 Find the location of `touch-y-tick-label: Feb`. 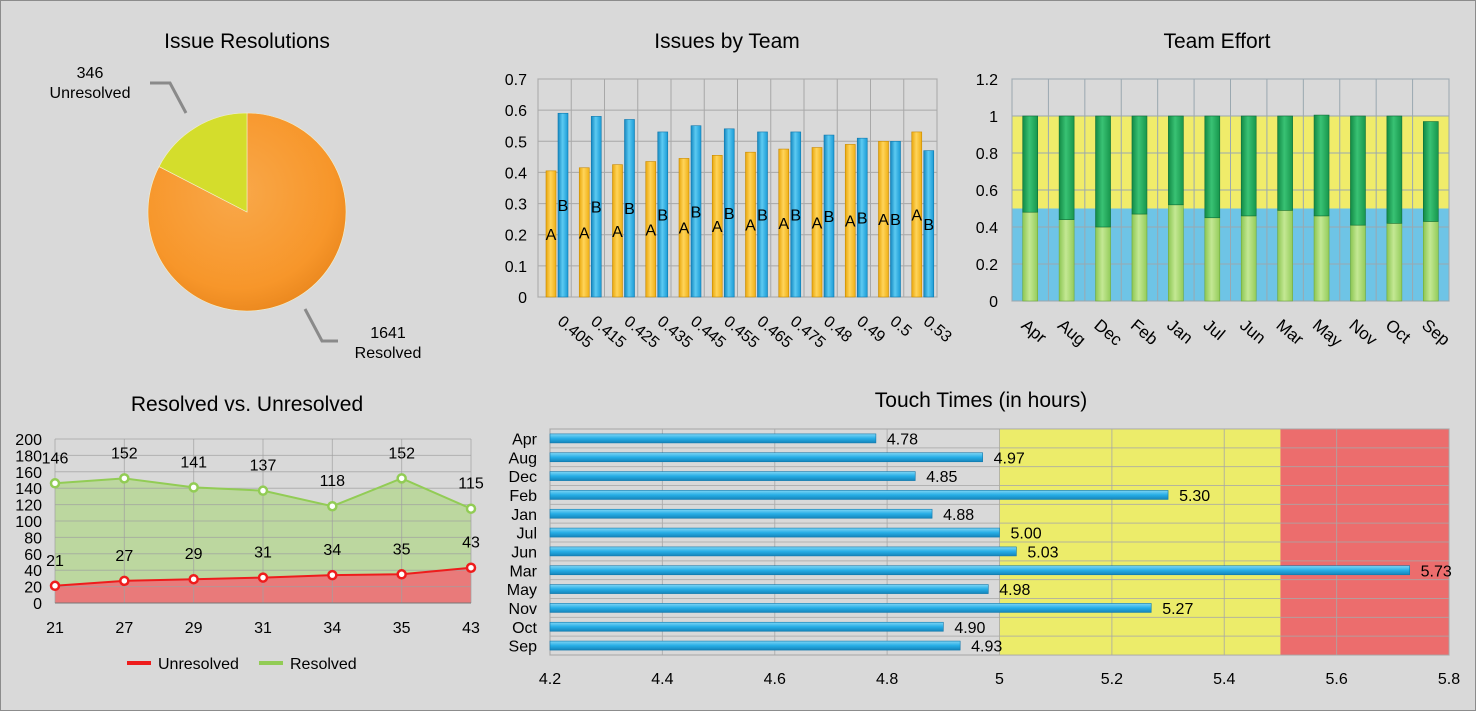

touch-y-tick-label: Feb is located at coordinates (523, 496).